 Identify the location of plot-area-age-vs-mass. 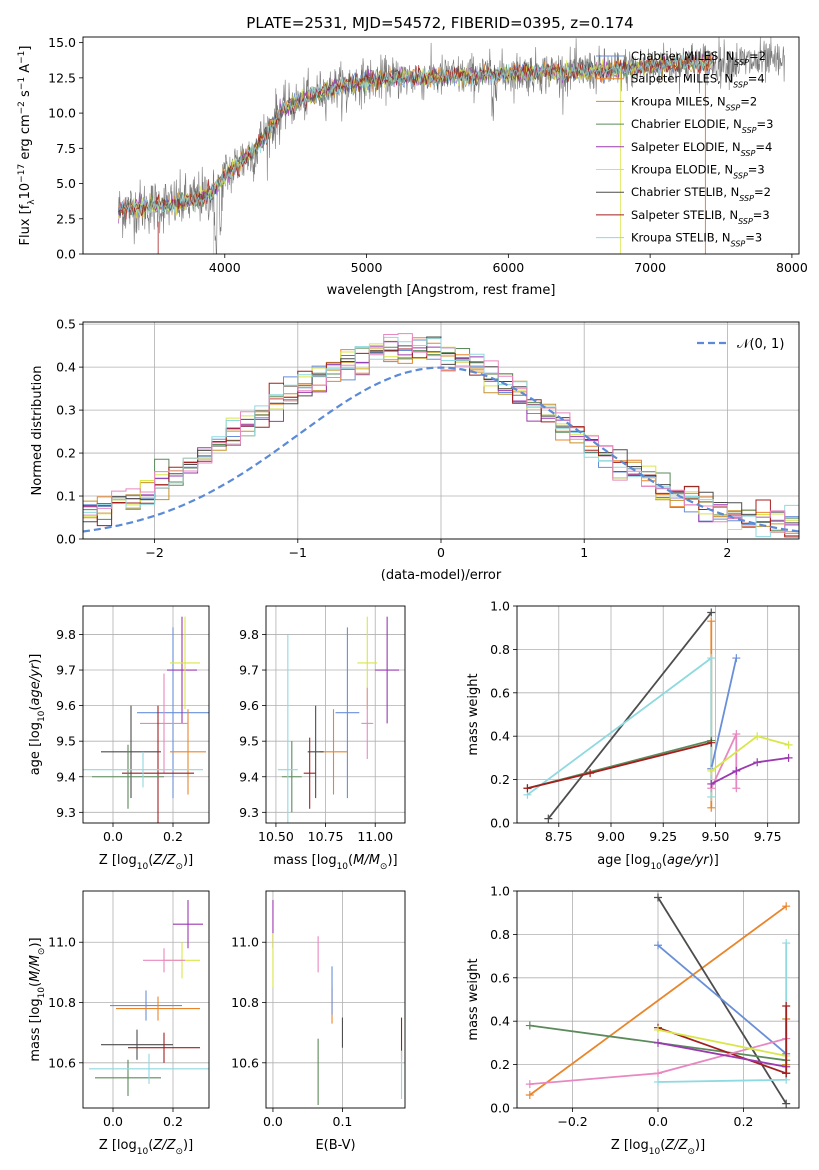
(338, 719).